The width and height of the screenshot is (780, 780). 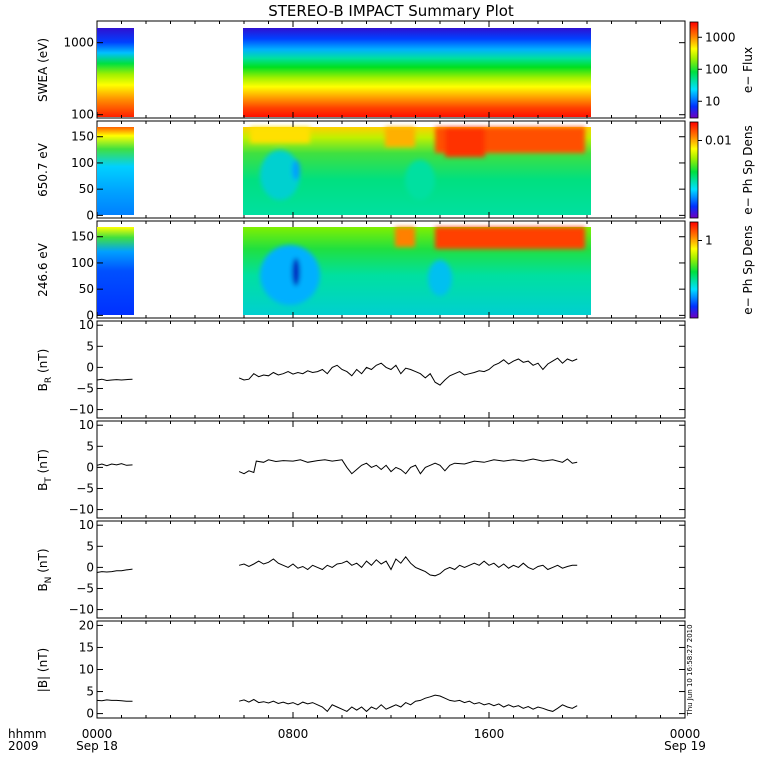 I want to click on date-tick-label: Sep 18, so click(x=97, y=746).